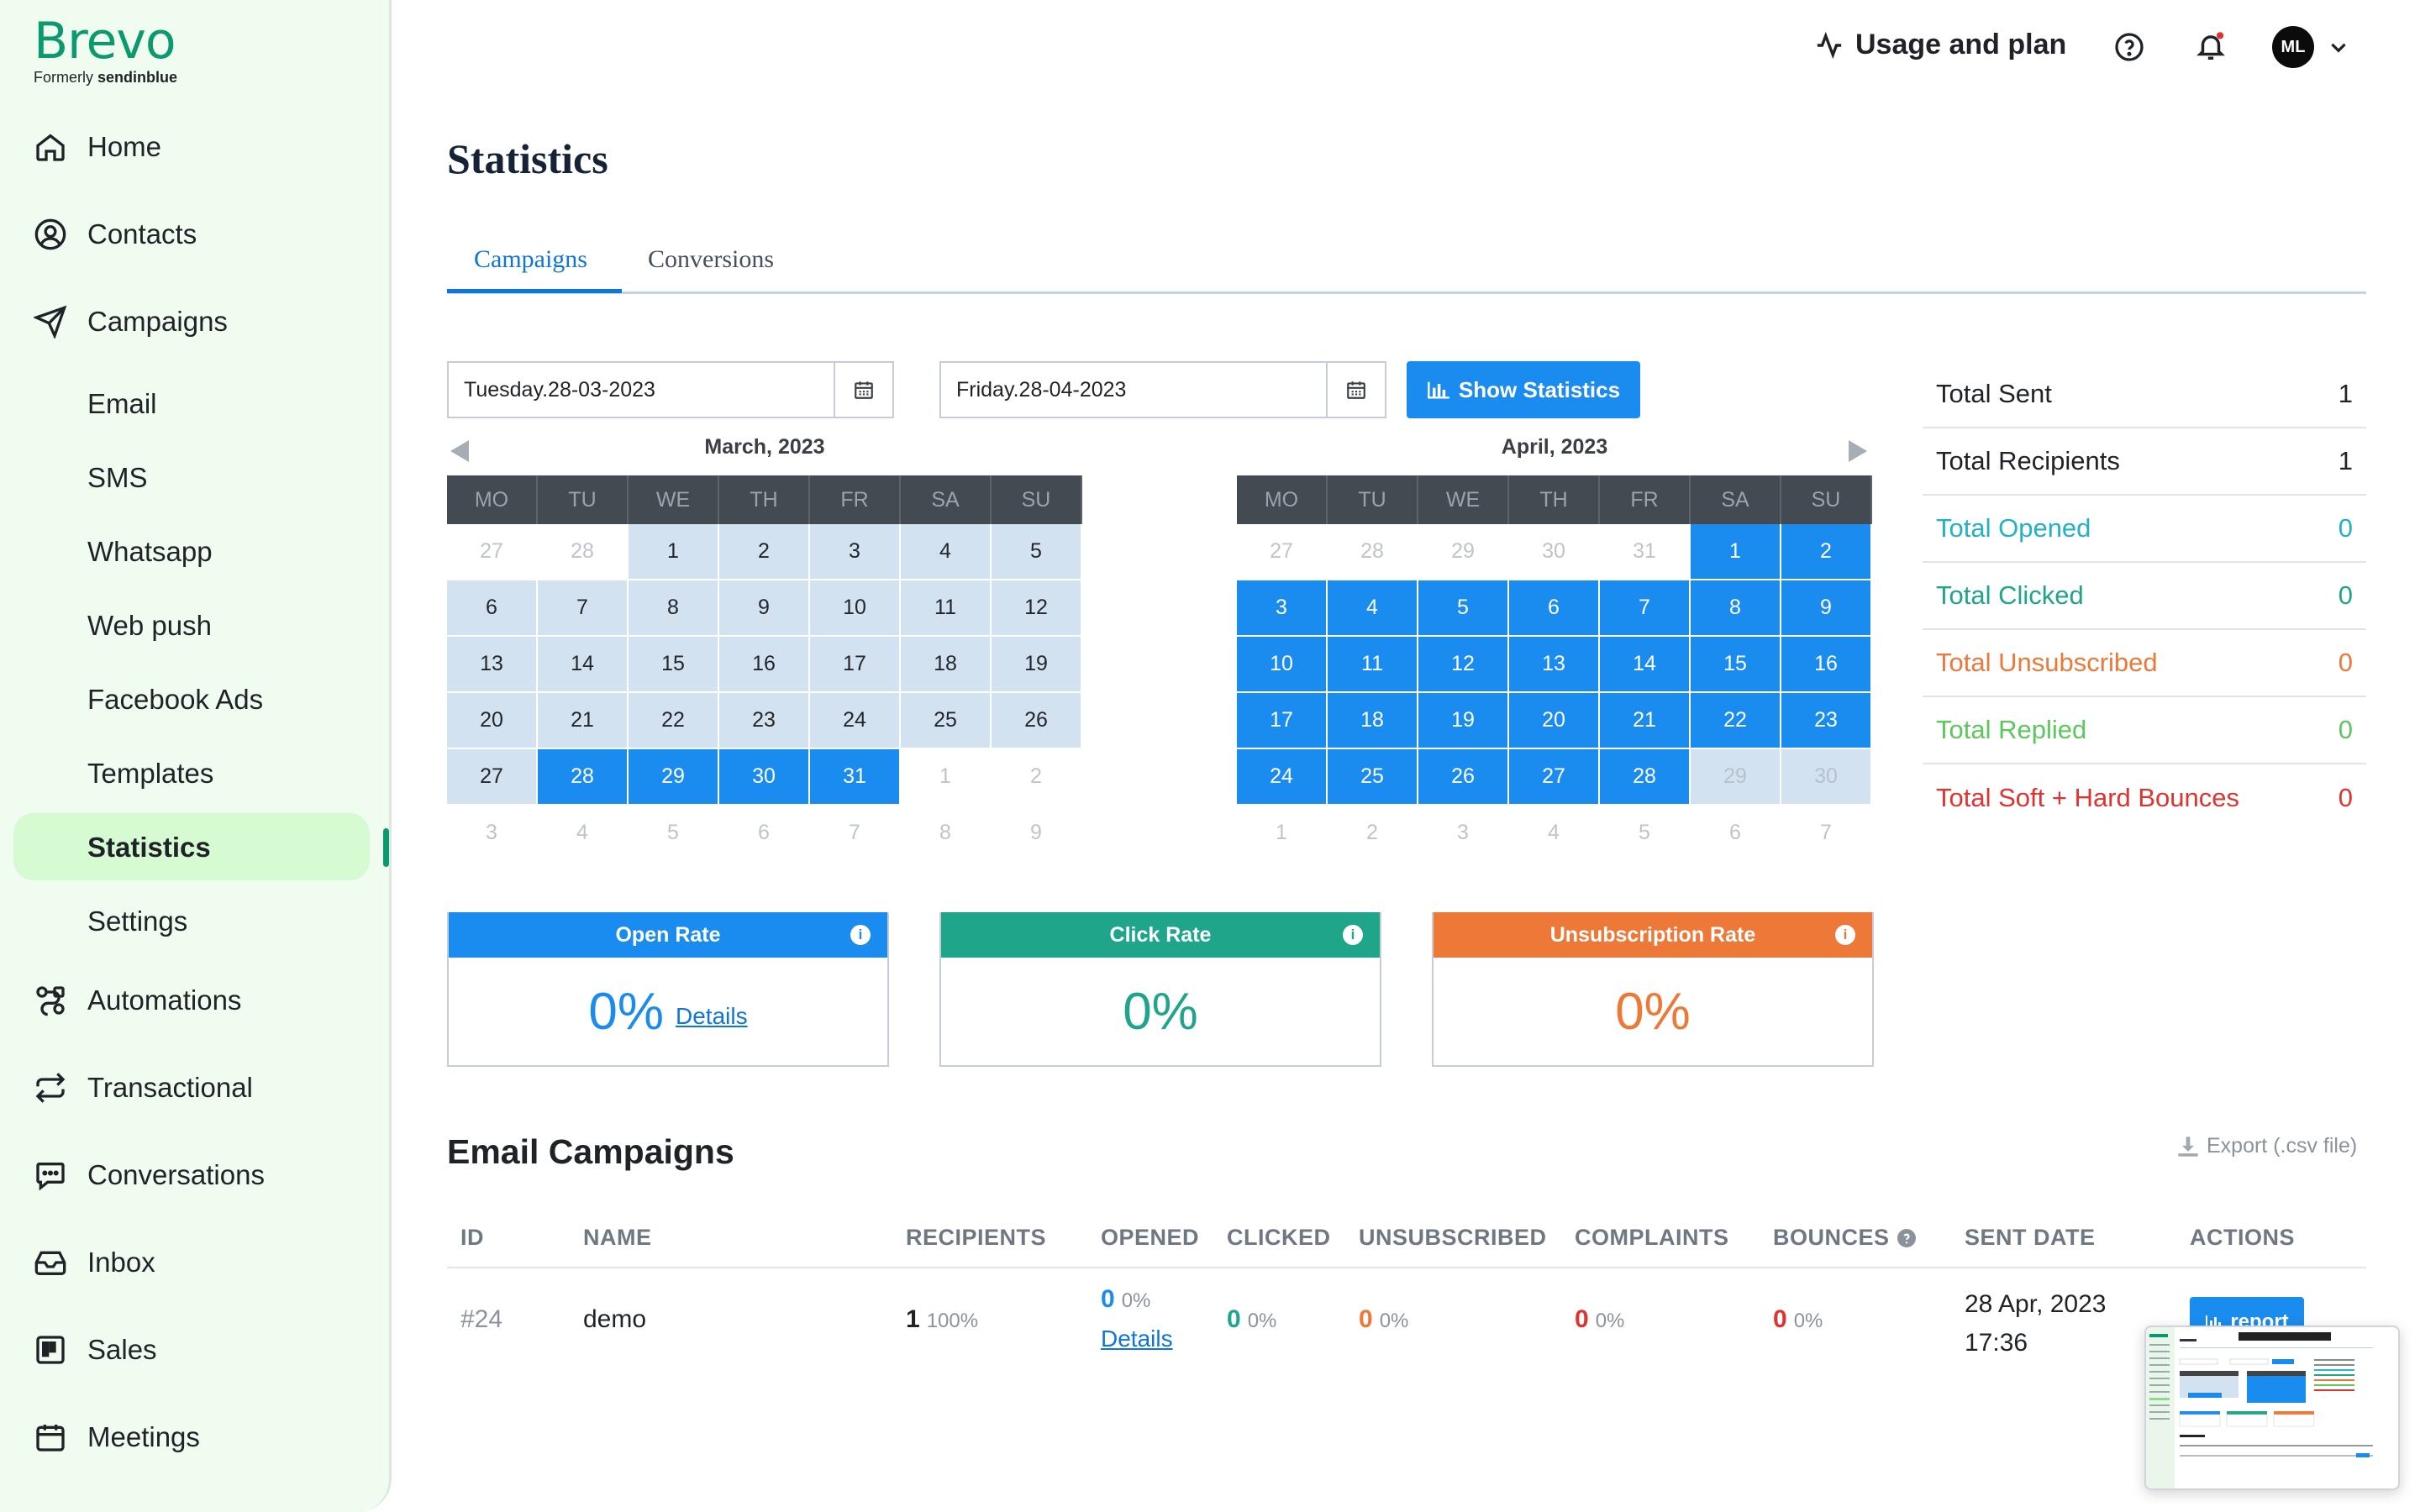 The width and height of the screenshot is (2420, 1512). What do you see at coordinates (1555, 721) in the screenshot?
I see `calendar-day: 20` at bounding box center [1555, 721].